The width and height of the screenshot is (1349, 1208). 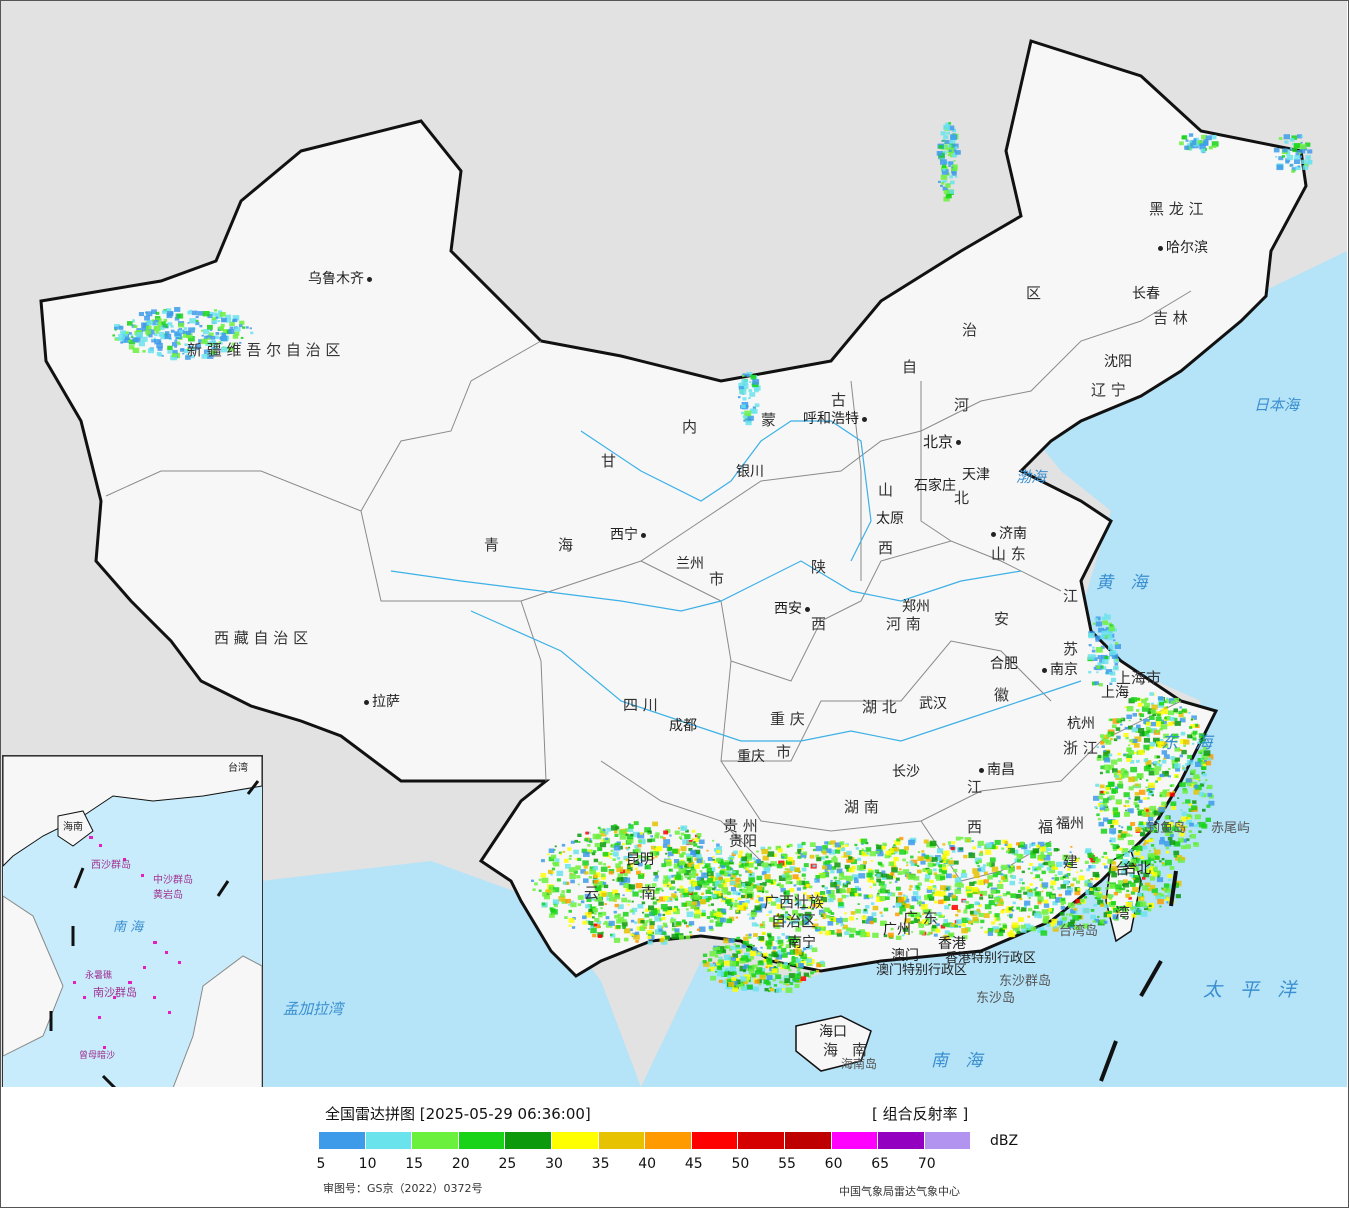 What do you see at coordinates (668, 1140) in the screenshot?
I see `colorbar-swatch` at bounding box center [668, 1140].